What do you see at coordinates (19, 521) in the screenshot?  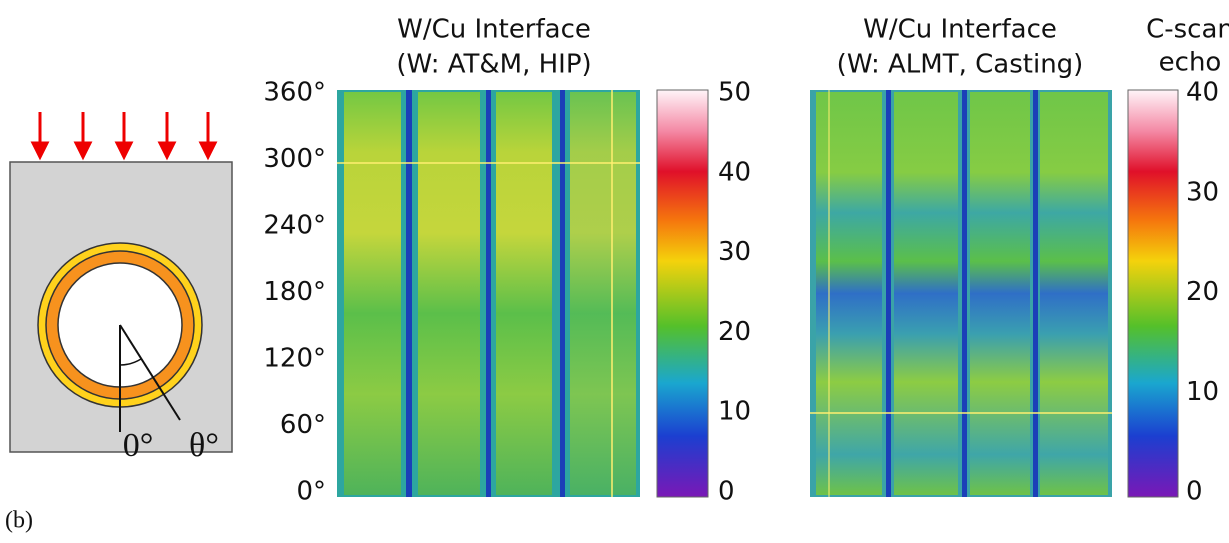 I see `panel-label: (b)` at bounding box center [19, 521].